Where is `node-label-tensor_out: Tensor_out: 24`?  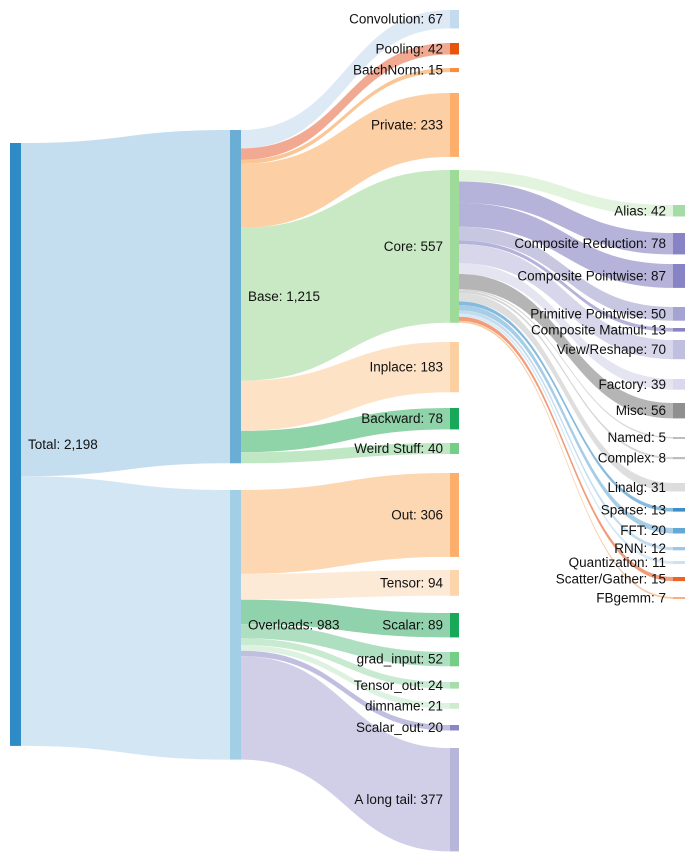 node-label-tensor_out: Tensor_out: 24 is located at coordinates (399, 685).